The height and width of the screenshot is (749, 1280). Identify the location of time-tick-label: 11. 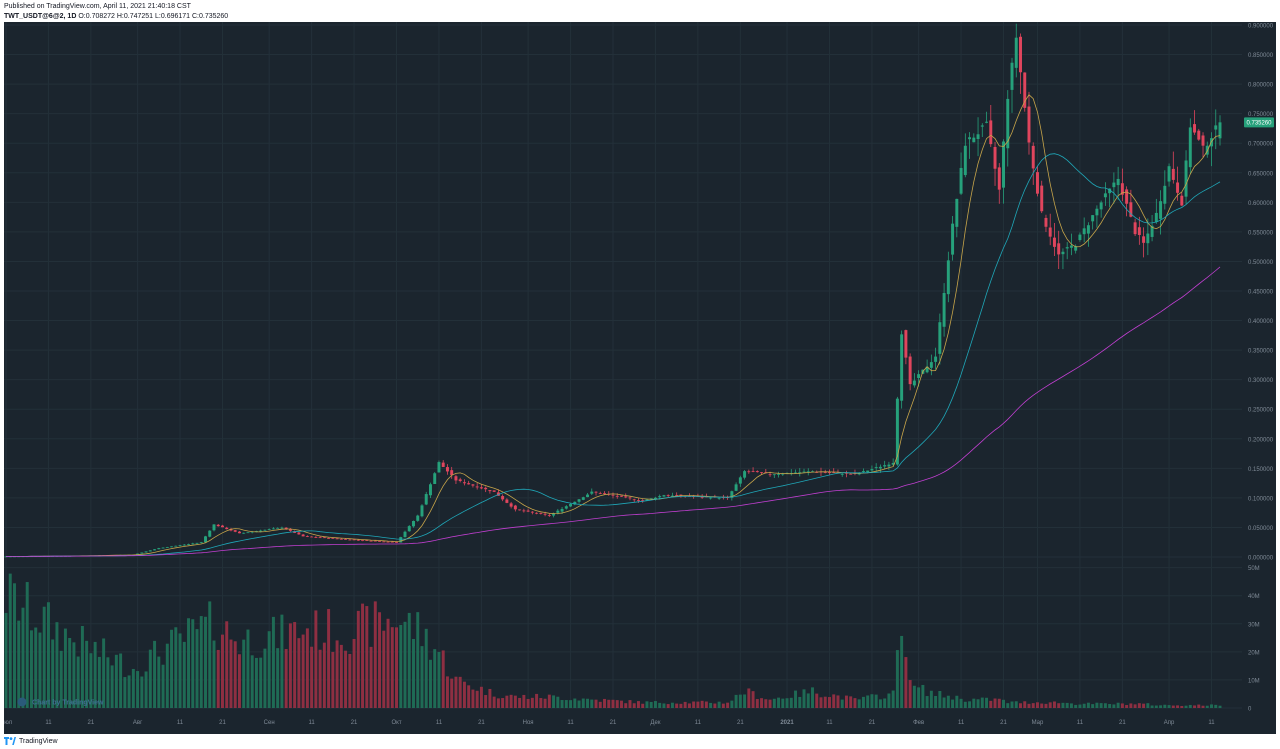
(180, 723).